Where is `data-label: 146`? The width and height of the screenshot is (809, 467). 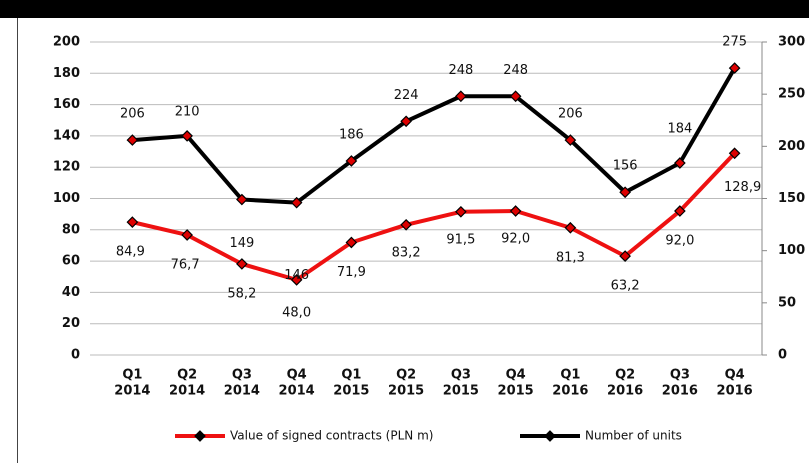 data-label: 146 is located at coordinates (296, 275).